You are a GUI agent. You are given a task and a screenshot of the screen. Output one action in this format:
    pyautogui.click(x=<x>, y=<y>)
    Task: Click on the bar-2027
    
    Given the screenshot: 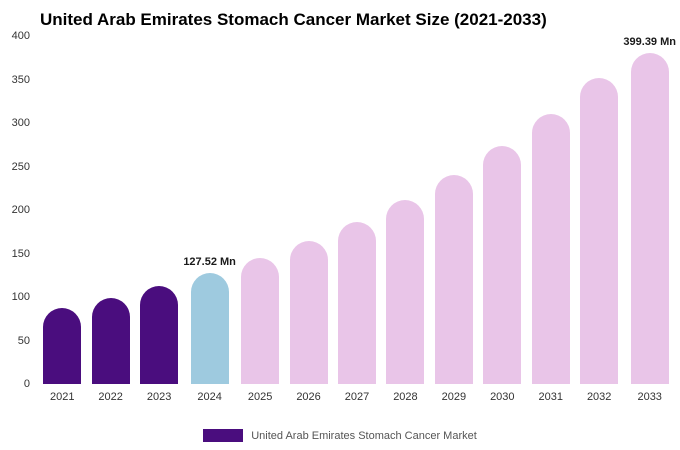 What is the action you would take?
    pyautogui.click(x=357, y=302)
    